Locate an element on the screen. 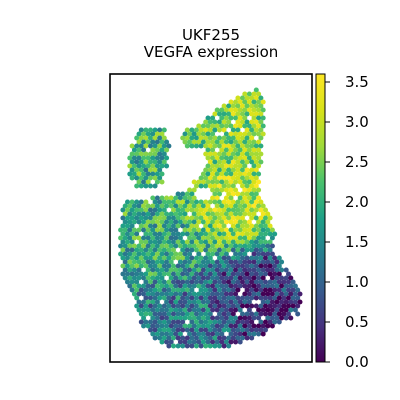  colorbar-tick-label: 3.0 is located at coordinates (357, 122).